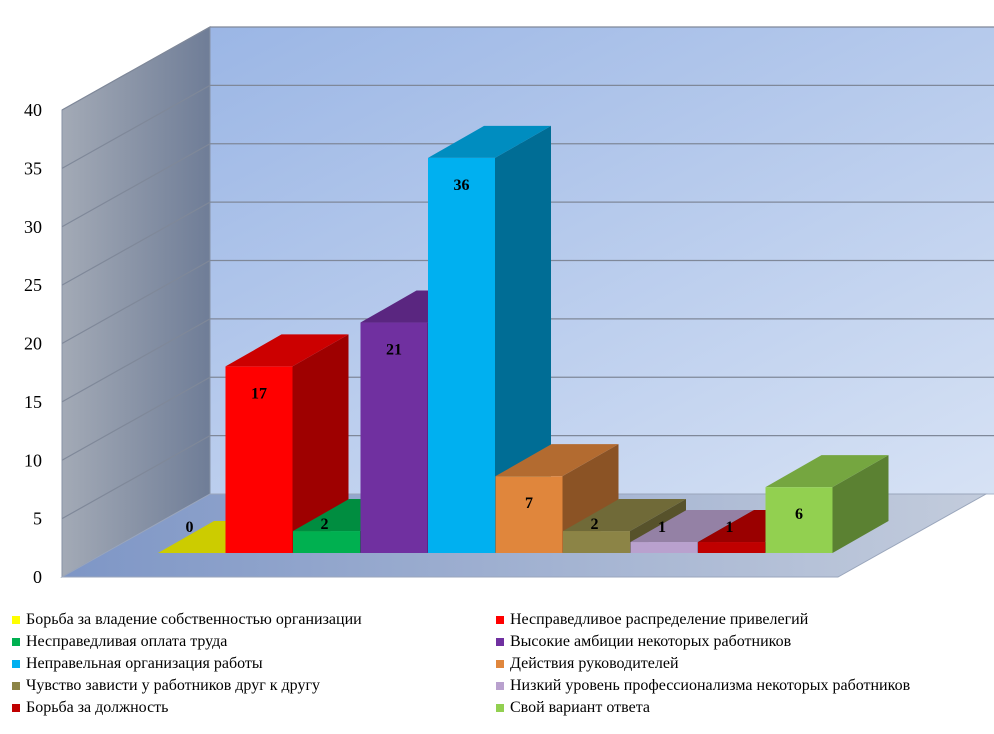  Describe the element at coordinates (529, 503) in the screenshot. I see `data-label: 7` at that location.